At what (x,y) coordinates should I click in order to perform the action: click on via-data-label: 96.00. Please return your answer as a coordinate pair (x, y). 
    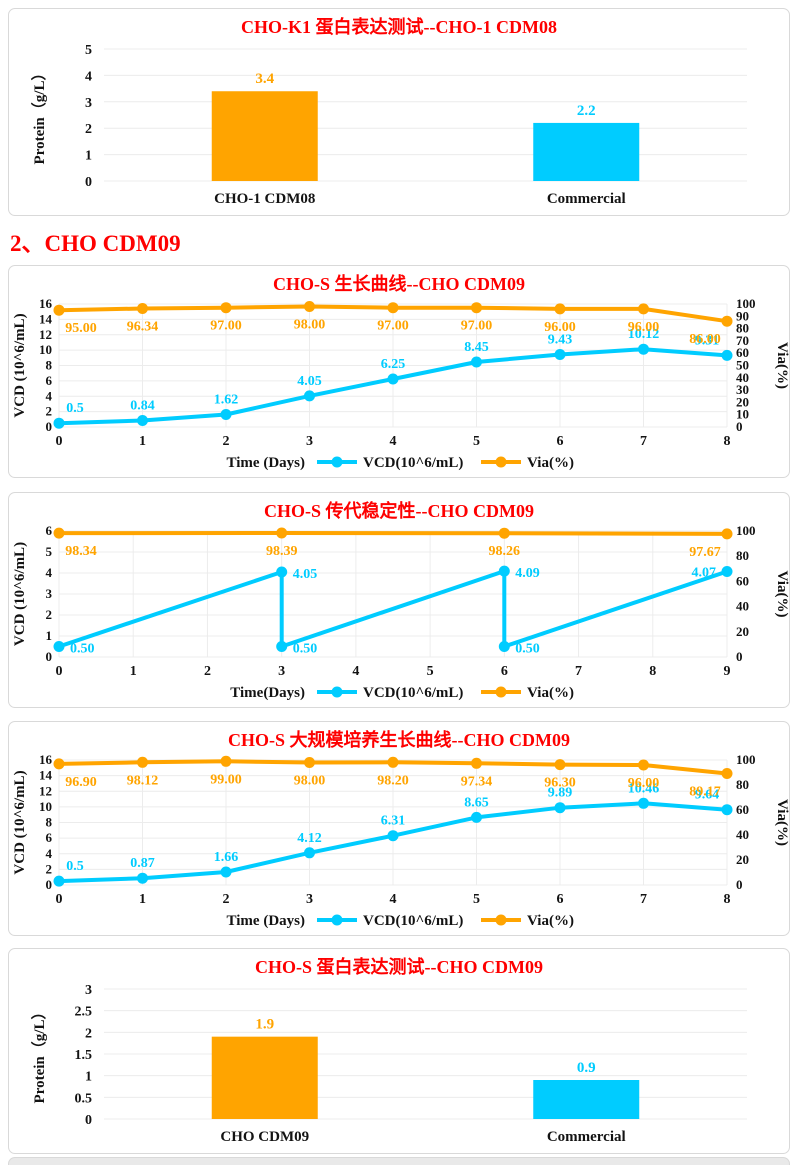
    Looking at the image, I should click on (644, 327).